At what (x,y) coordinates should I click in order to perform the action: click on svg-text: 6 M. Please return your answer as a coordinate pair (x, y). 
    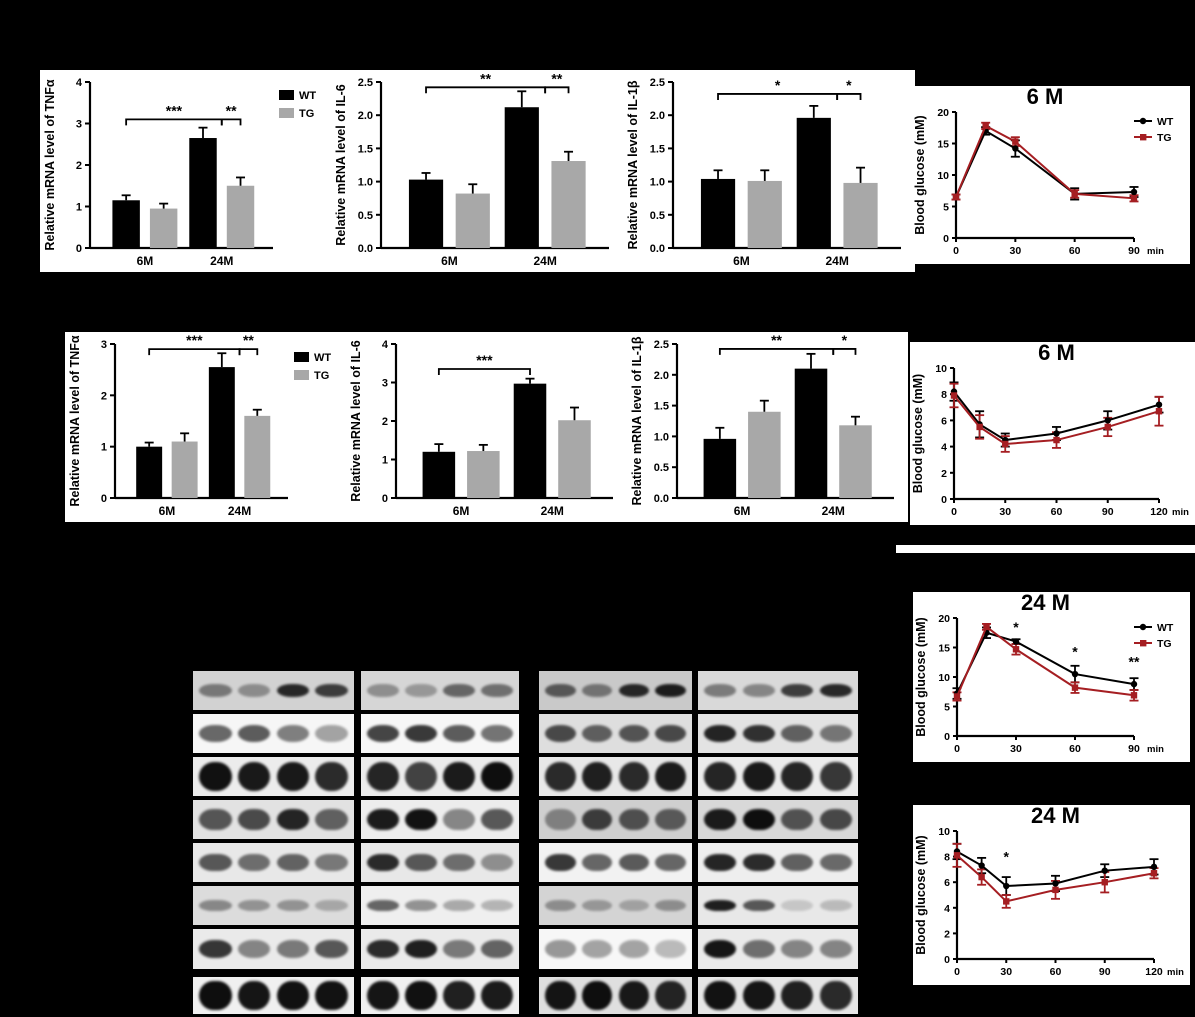
    Looking at the image, I should click on (1045, 97).